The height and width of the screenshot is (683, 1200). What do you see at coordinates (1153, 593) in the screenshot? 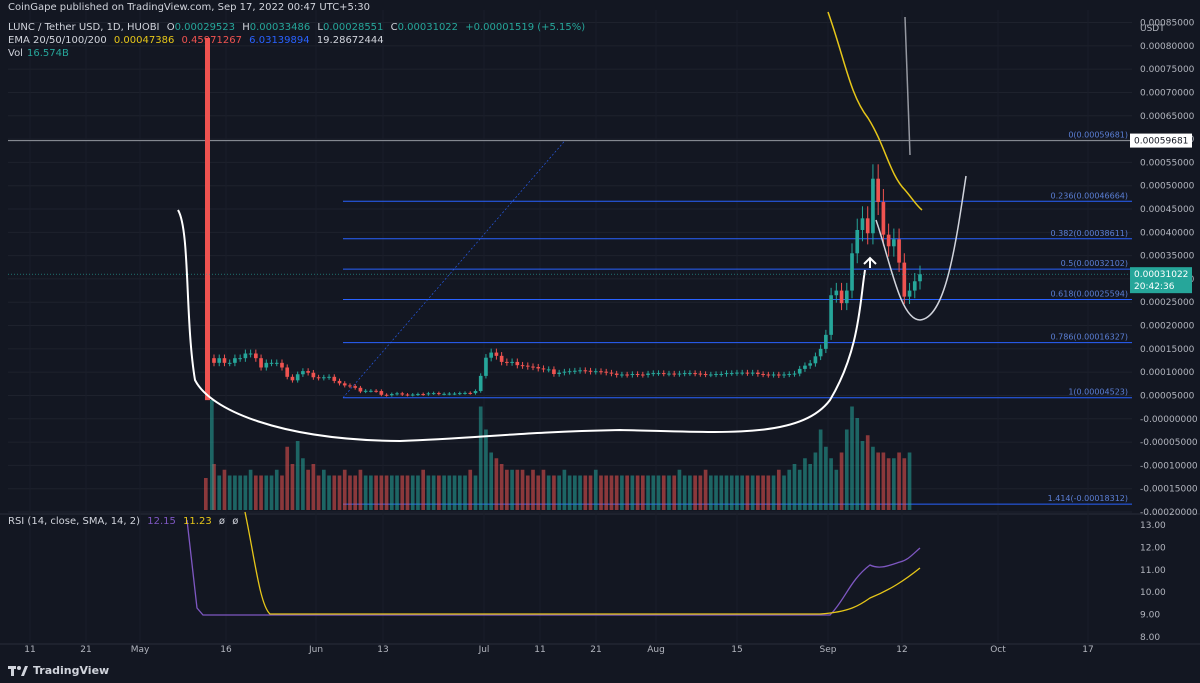
I see `rsi-tick-label: 10.00` at bounding box center [1153, 593].